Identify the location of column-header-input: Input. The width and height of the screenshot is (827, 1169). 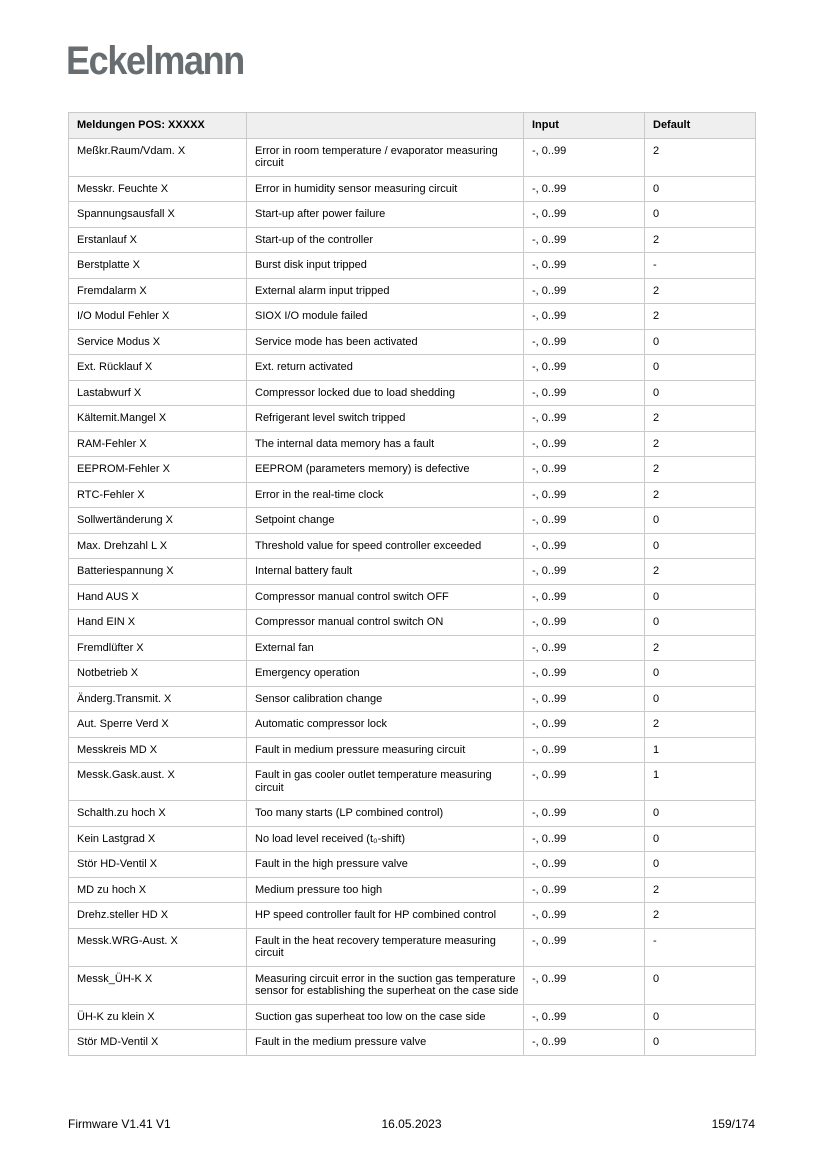
(584, 125).